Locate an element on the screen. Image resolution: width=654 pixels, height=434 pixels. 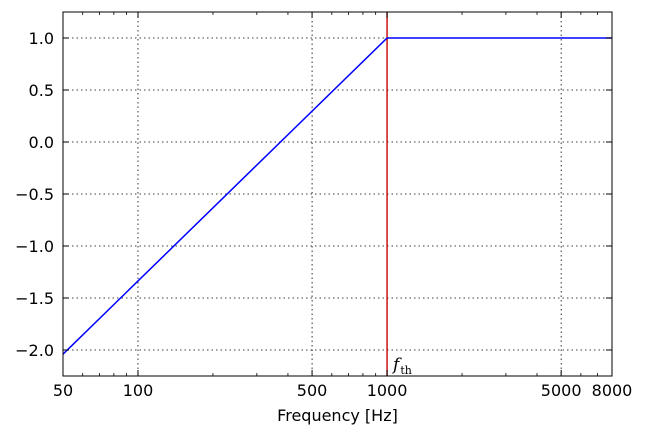
y-tick-label: −1.5 is located at coordinates (34, 298).